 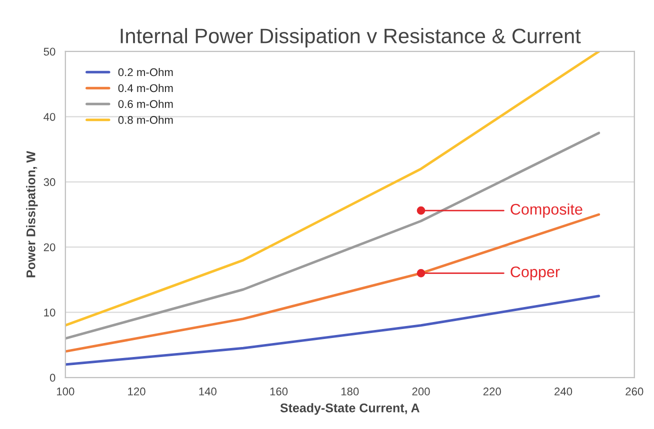 I want to click on x-axis-title: Steady-State Current, A, so click(x=350, y=409).